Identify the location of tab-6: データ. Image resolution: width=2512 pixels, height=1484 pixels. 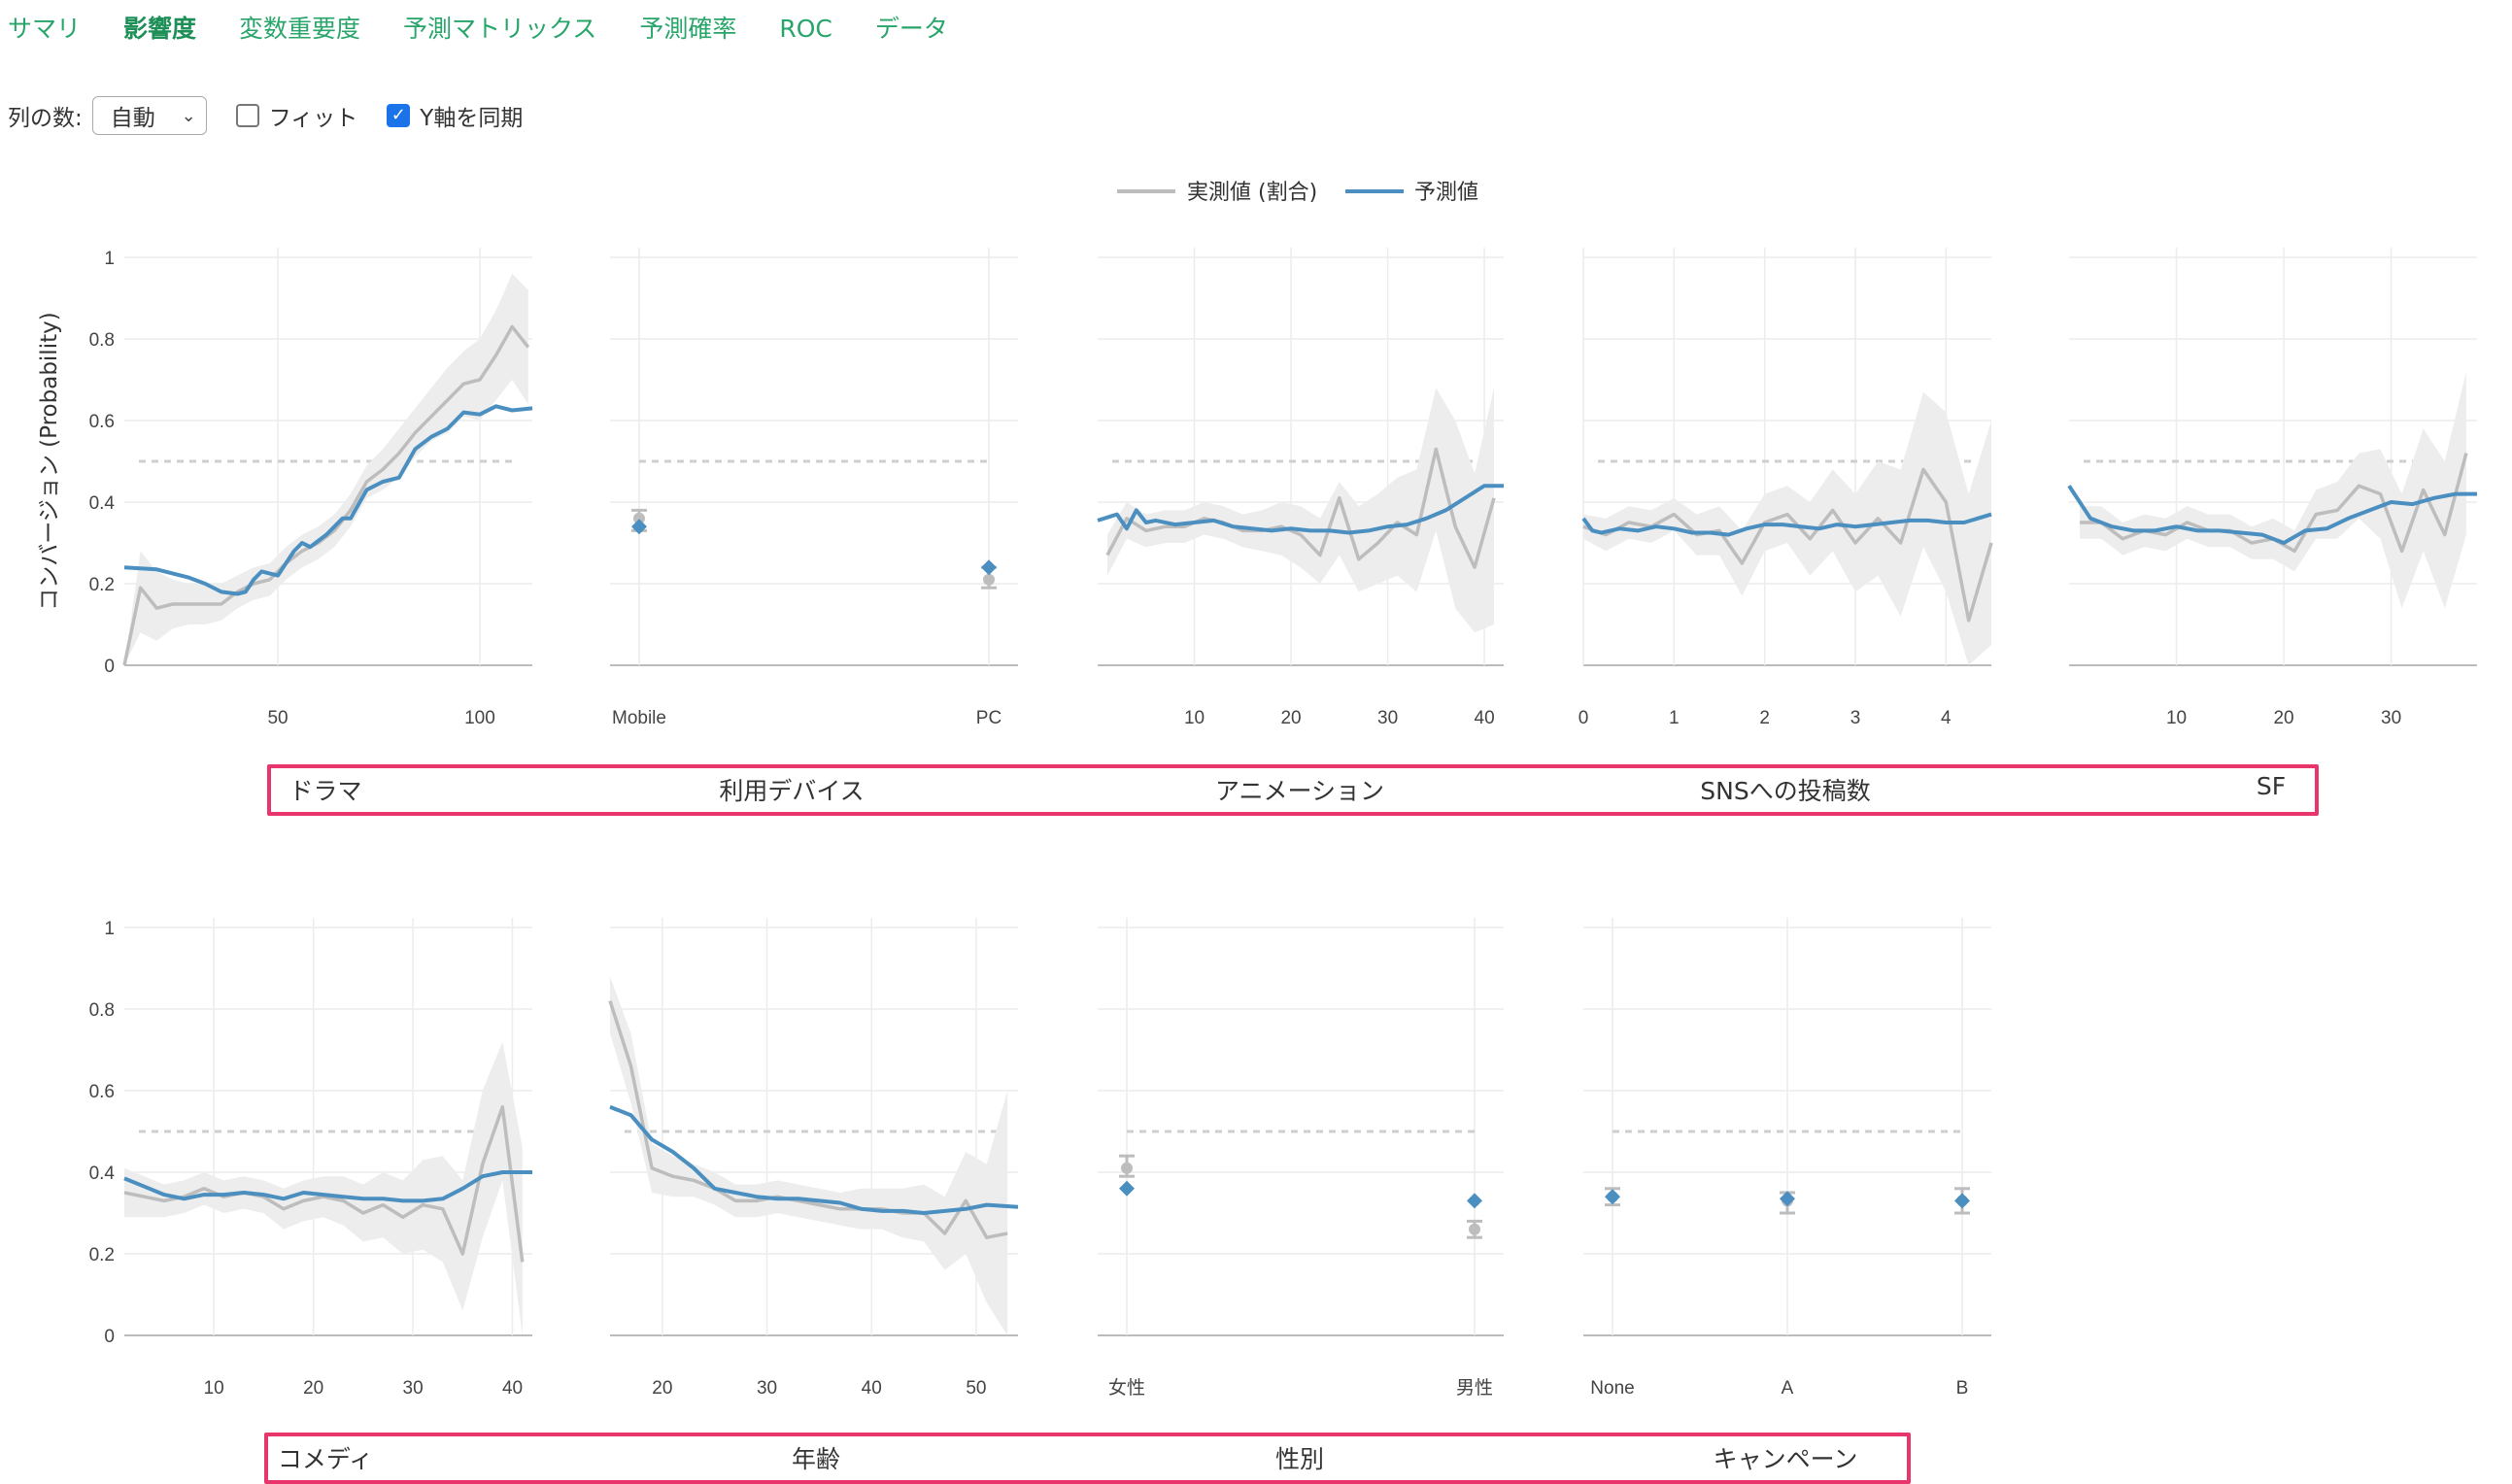
(911, 29).